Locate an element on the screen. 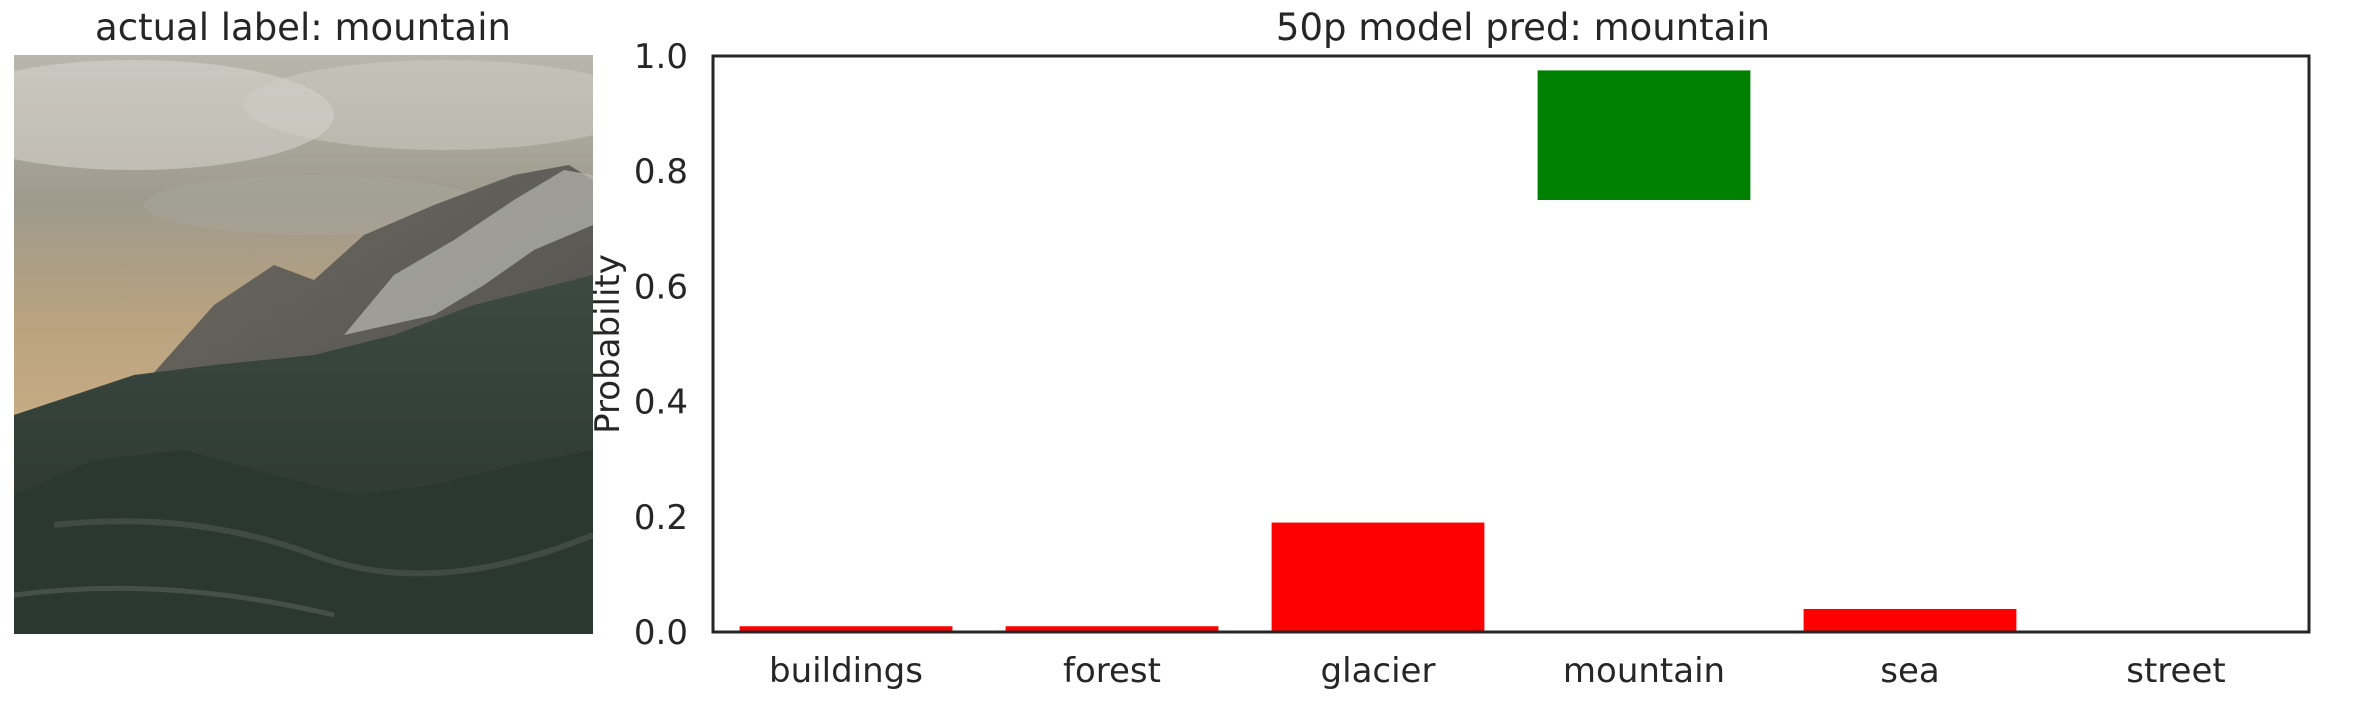 The image size is (2354, 707). y-tick-label: 0.6 is located at coordinates (661, 287).